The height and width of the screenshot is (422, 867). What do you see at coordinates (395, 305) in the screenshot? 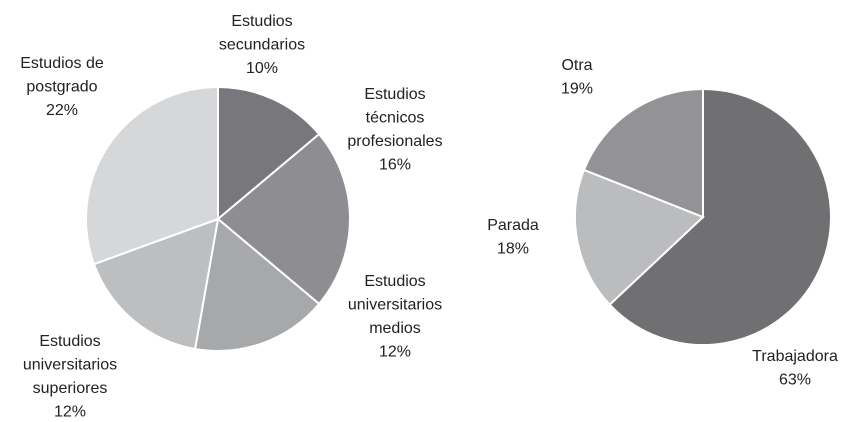
I see `slice-label: Estudios universitarios medios` at bounding box center [395, 305].